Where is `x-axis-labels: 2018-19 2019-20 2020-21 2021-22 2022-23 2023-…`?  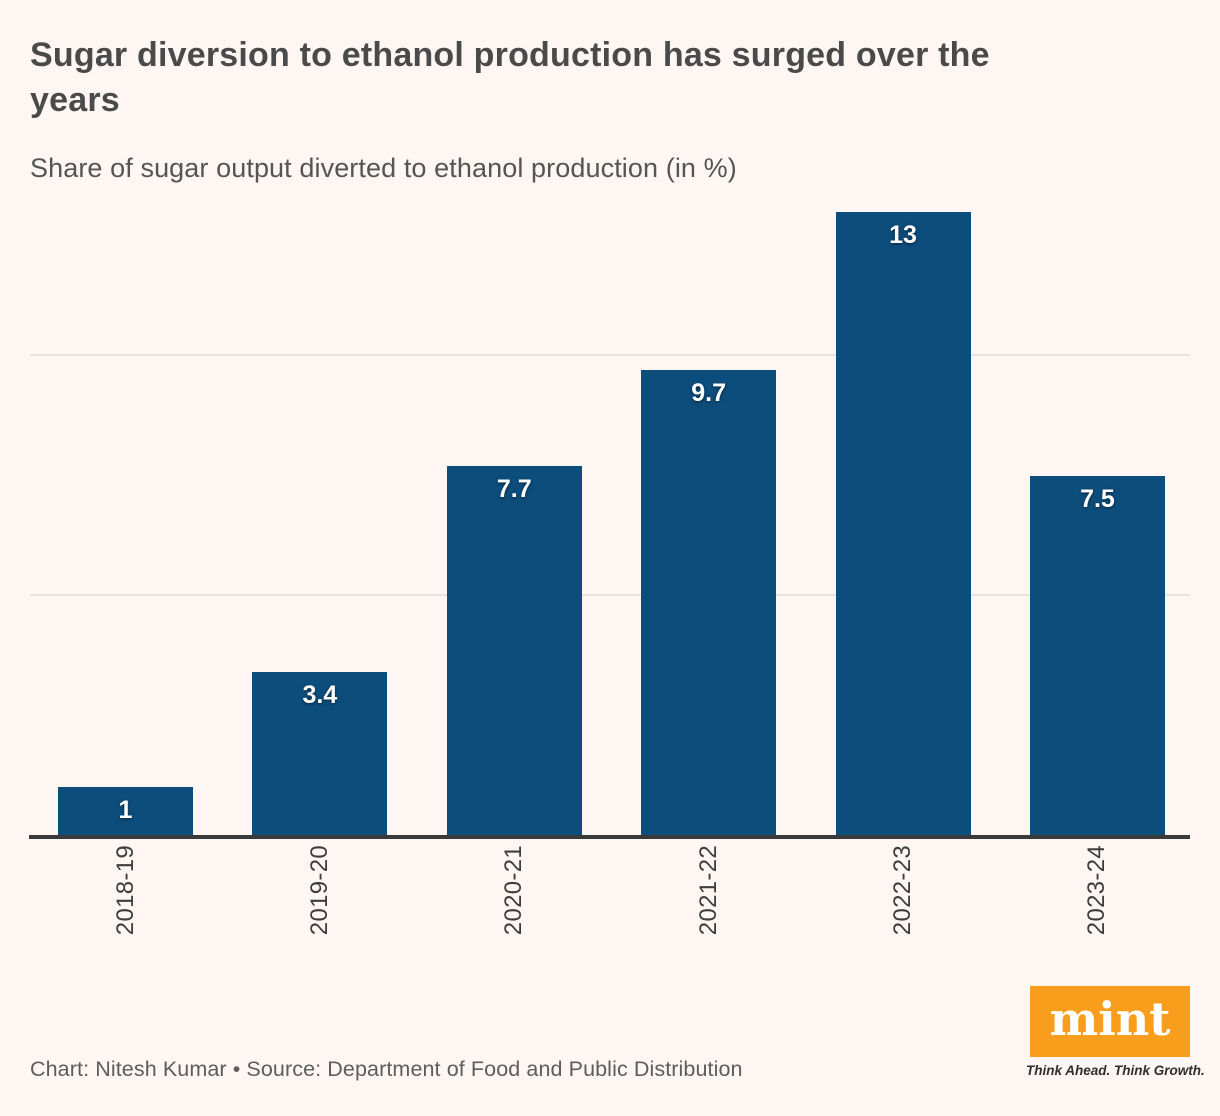 x-axis-labels: 2018-19 2019-20 2020-21 2021-22 2022-23 2023-… is located at coordinates (610, 897).